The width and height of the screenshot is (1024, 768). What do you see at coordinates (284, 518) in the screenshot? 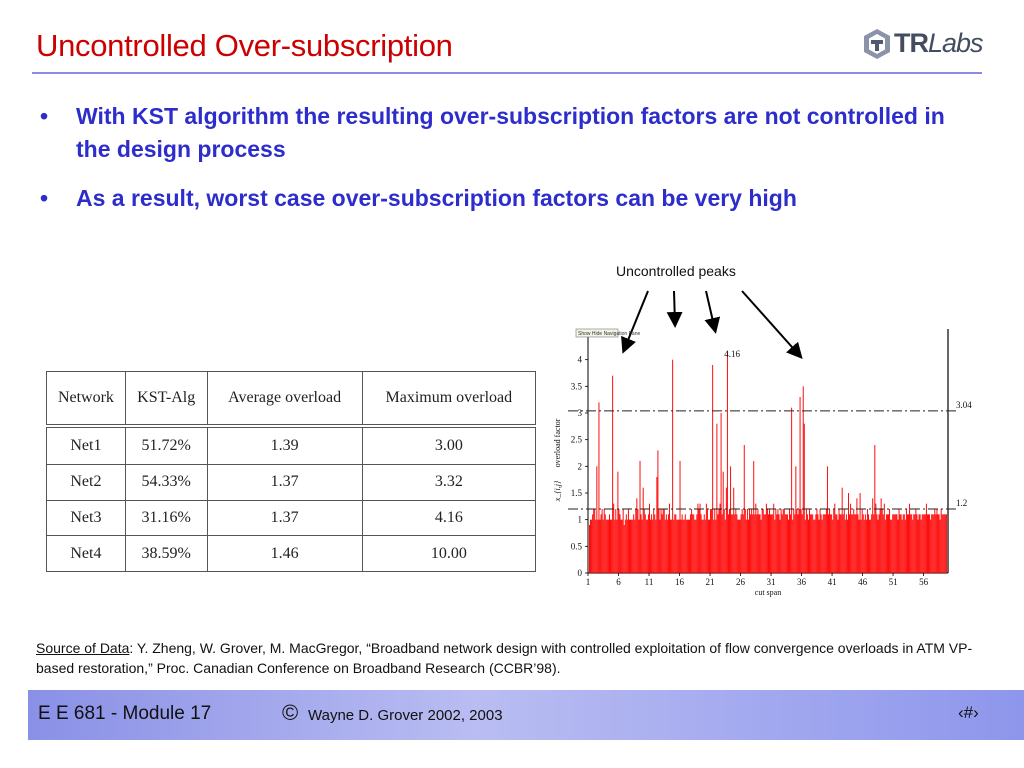
I see `table-cell: 1.37` at bounding box center [284, 518].